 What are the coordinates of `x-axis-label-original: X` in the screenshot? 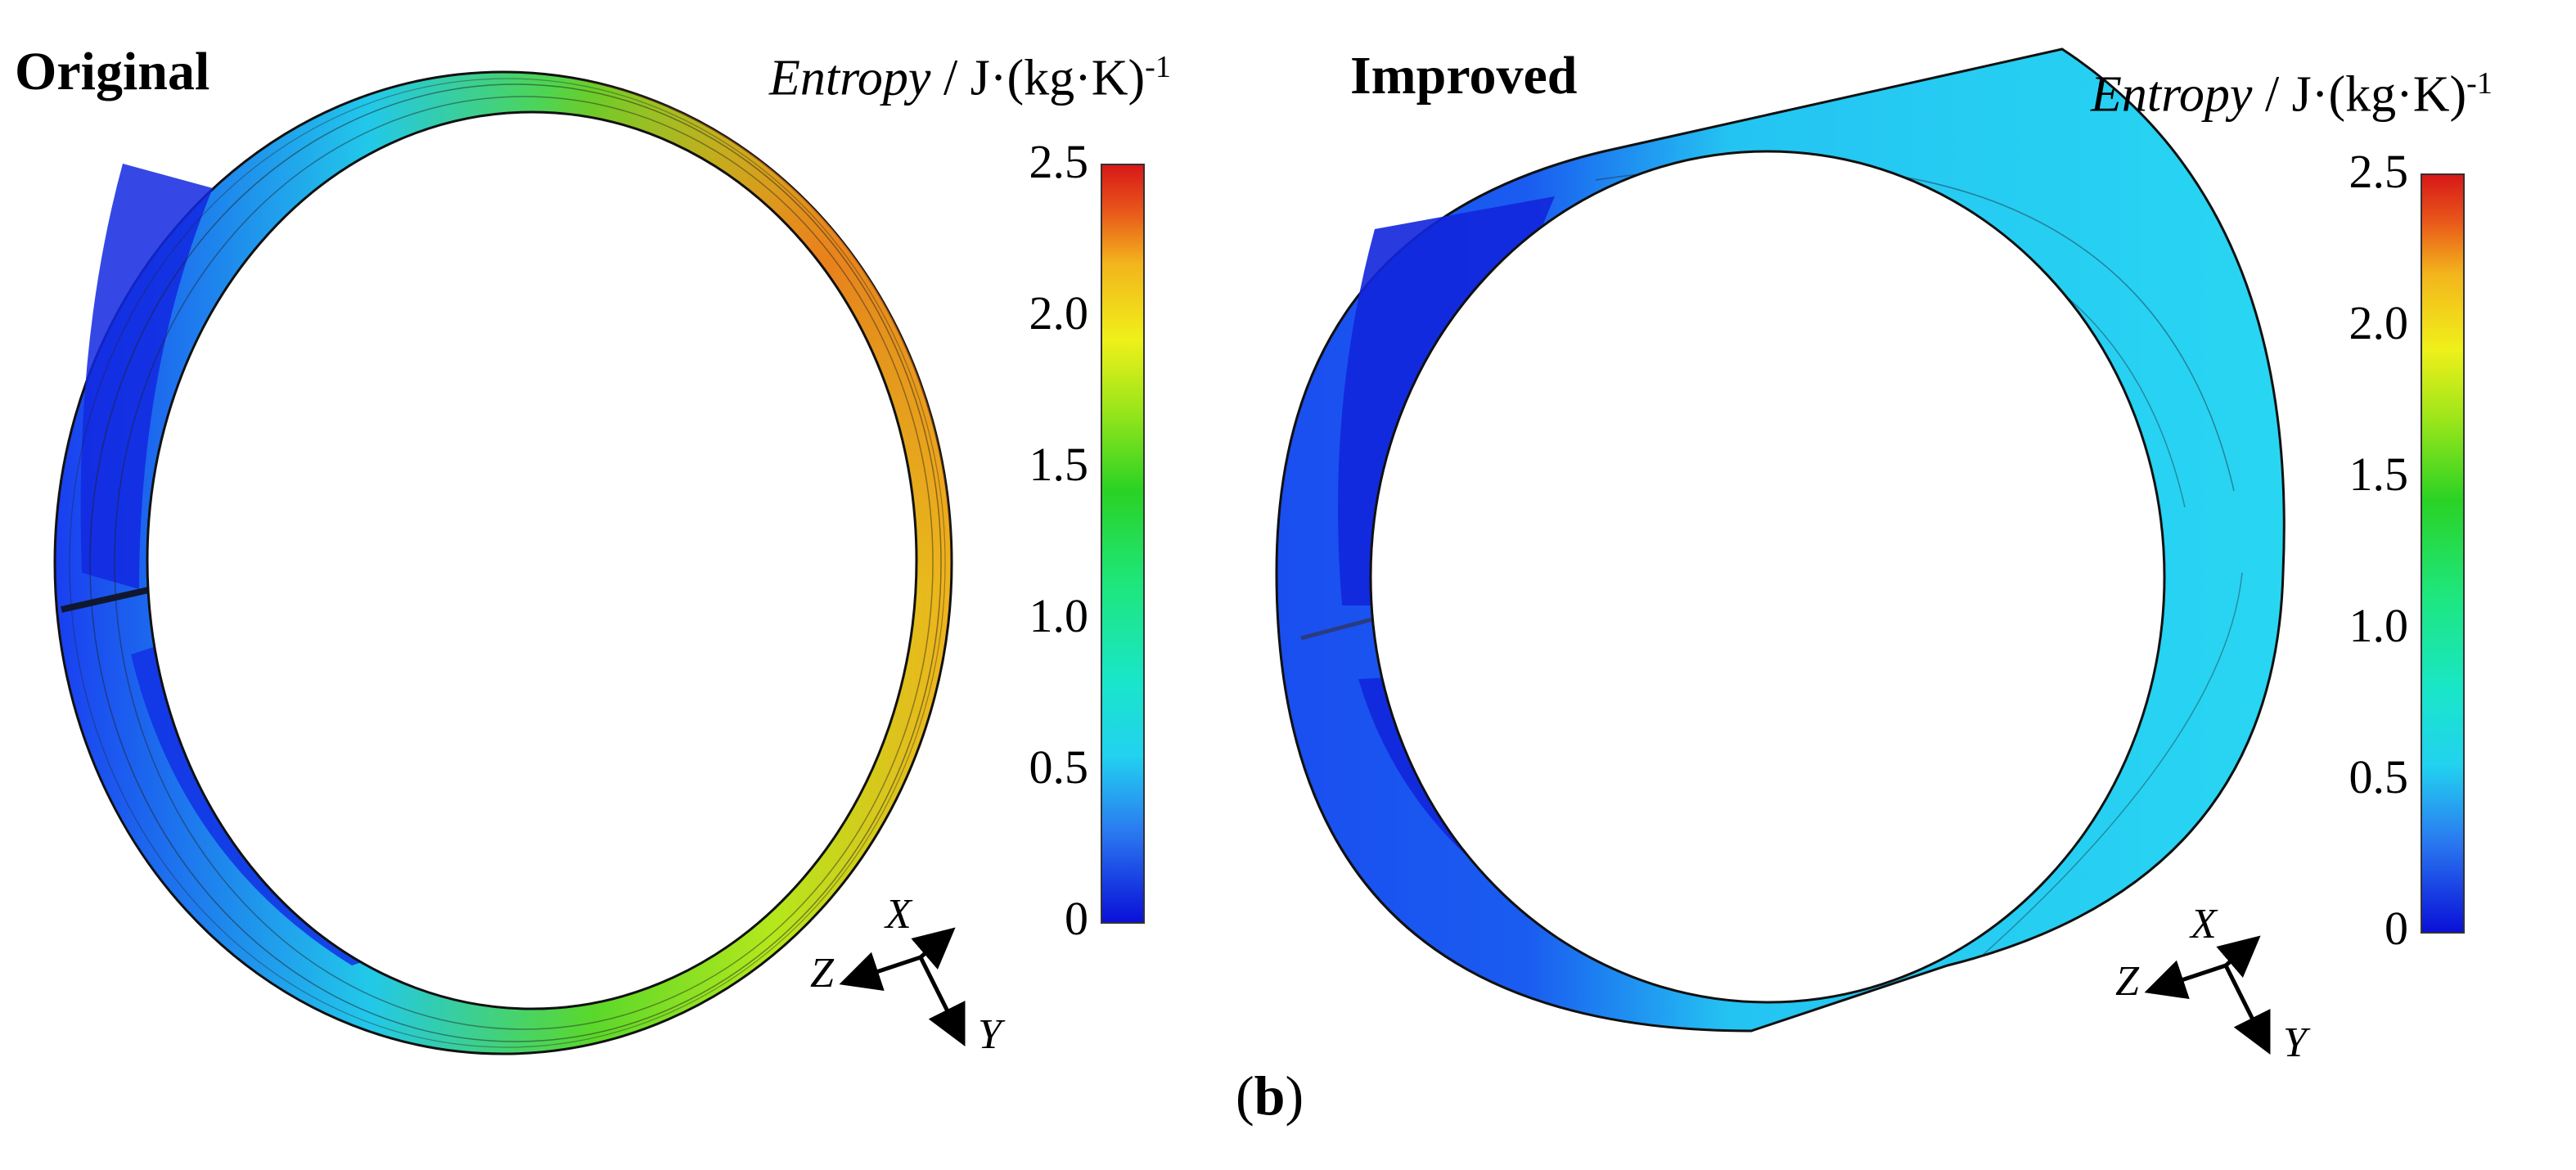 It's located at (898, 915).